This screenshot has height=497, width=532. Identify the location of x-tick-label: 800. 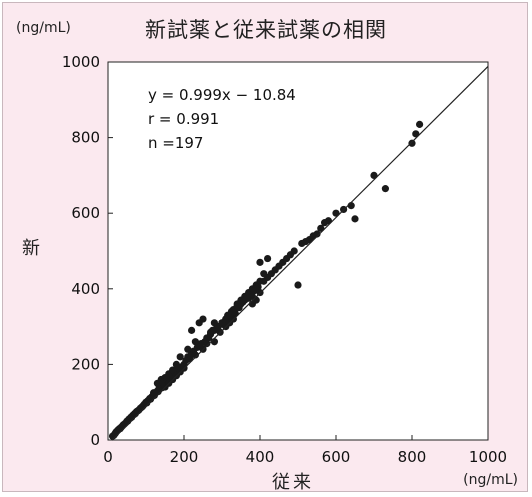
(412, 457).